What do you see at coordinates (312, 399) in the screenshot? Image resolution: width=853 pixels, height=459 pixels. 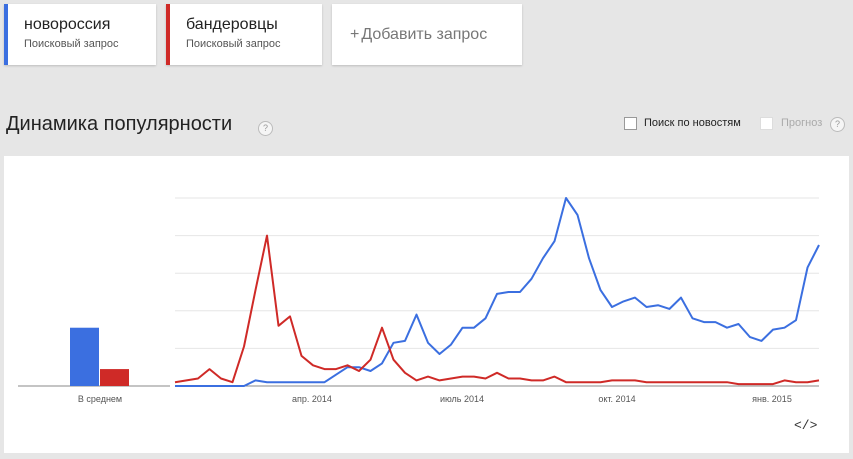 I see `x-tick-label: апр. 2014` at bounding box center [312, 399].